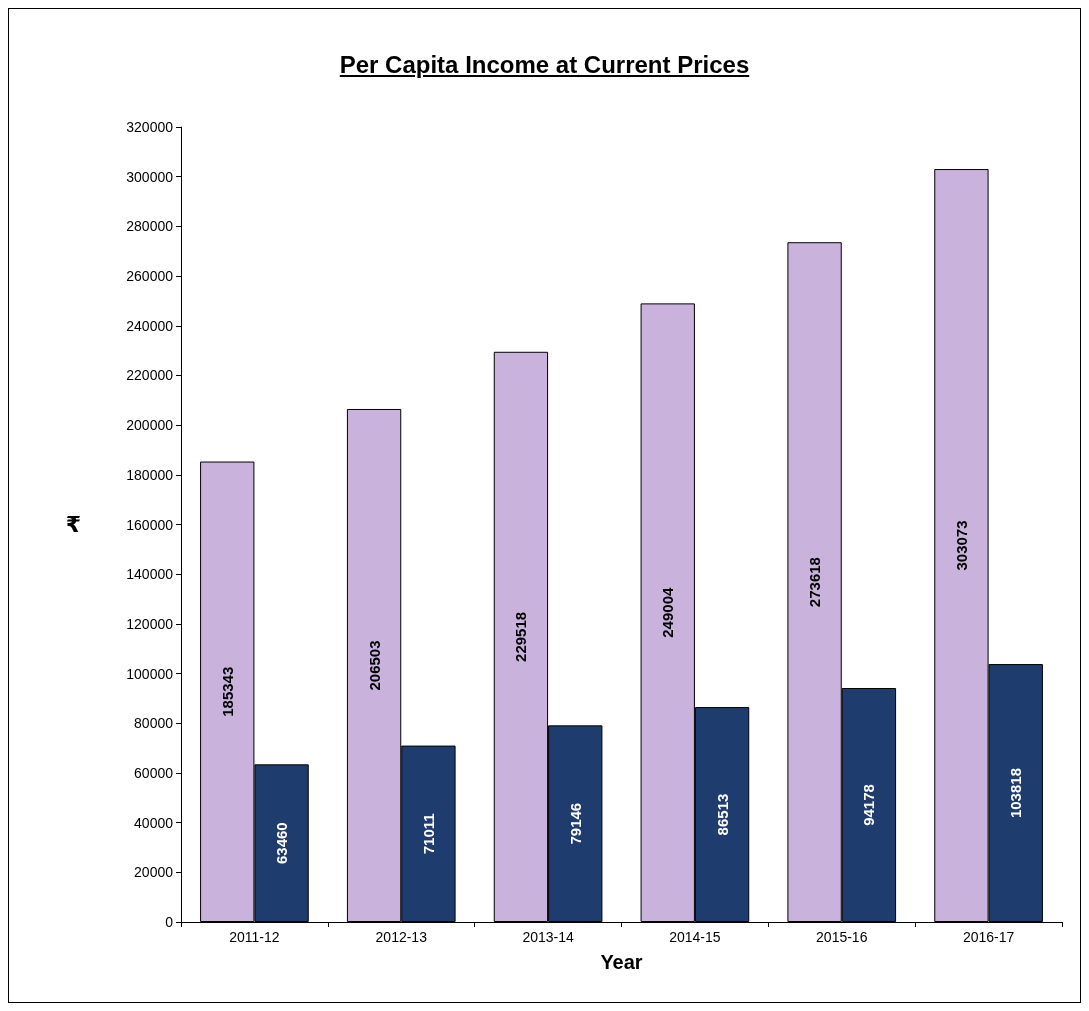 Image resolution: width=1089 pixels, height=1011 pixels. I want to click on y-tick-label: 300000, so click(150, 176).